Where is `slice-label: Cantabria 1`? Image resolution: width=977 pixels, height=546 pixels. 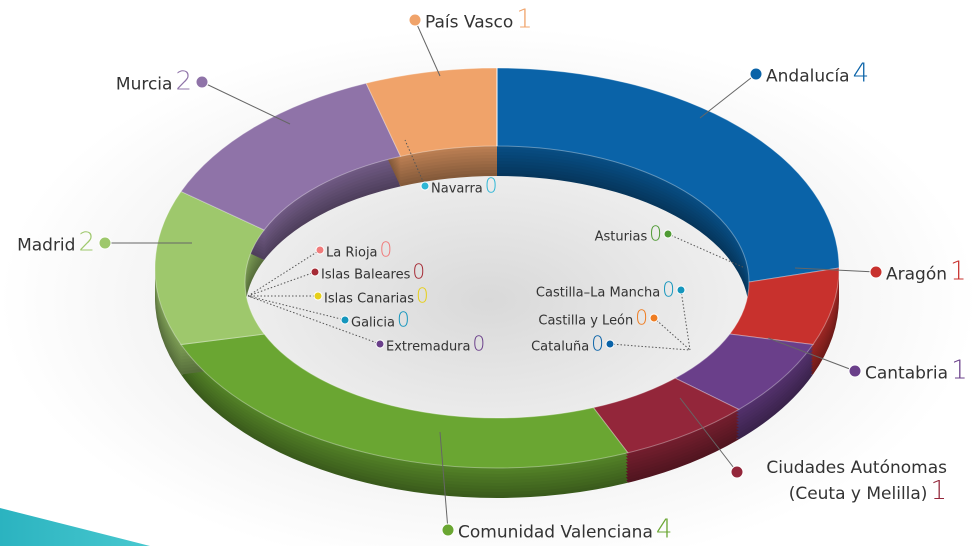
slice-label: Cantabria 1 is located at coordinates (916, 370).